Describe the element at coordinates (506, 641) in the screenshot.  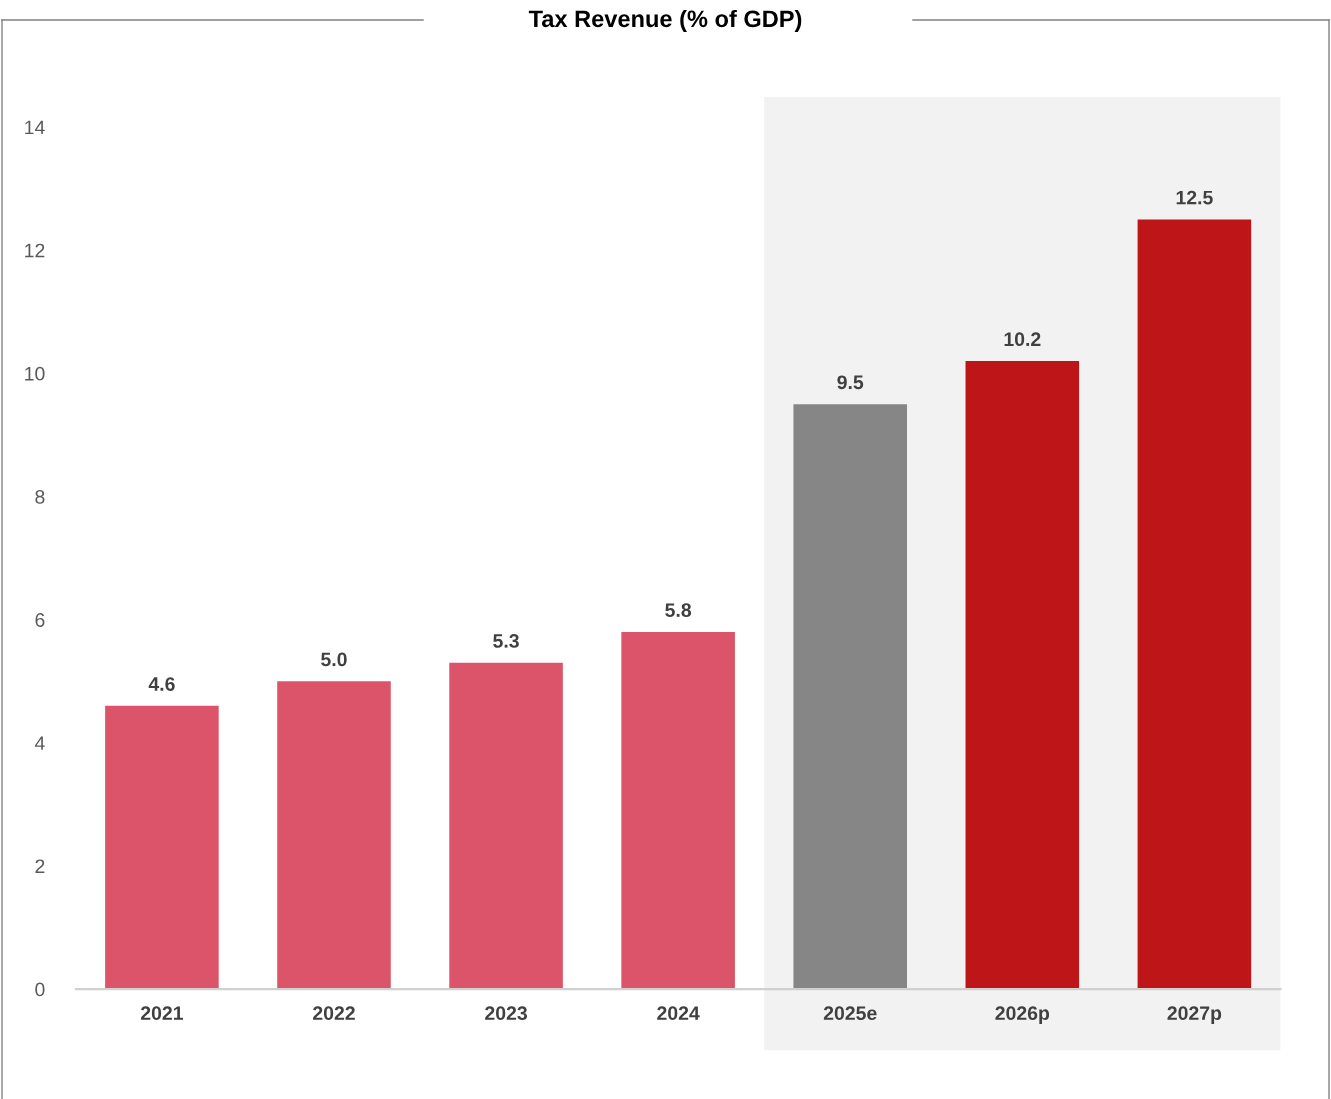
I see `data-label: 5.3` at that location.